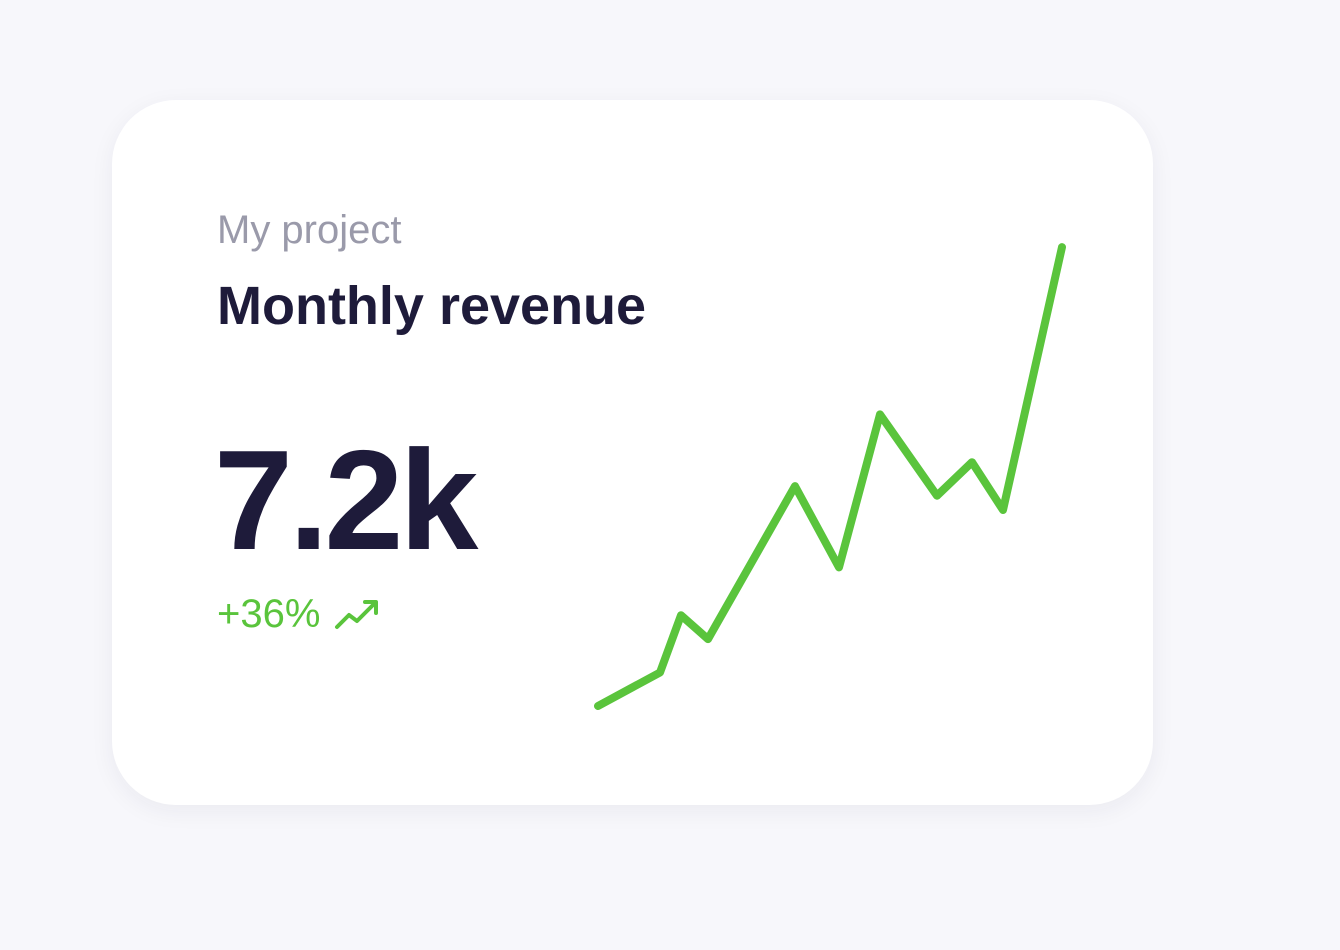 Image resolution: width=1340 pixels, height=950 pixels. I want to click on card-title: Monthly revenue, so click(432, 306).